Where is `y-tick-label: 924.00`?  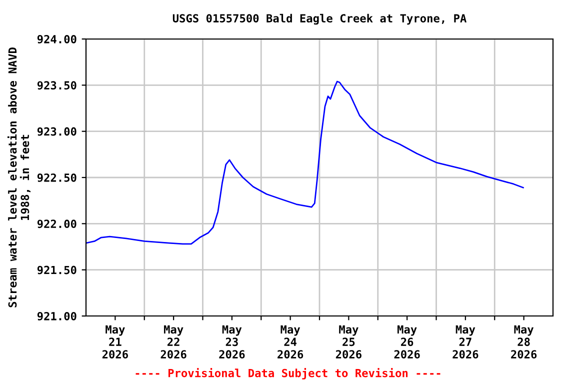 y-tick-label: 924.00 is located at coordinates (56, 39).